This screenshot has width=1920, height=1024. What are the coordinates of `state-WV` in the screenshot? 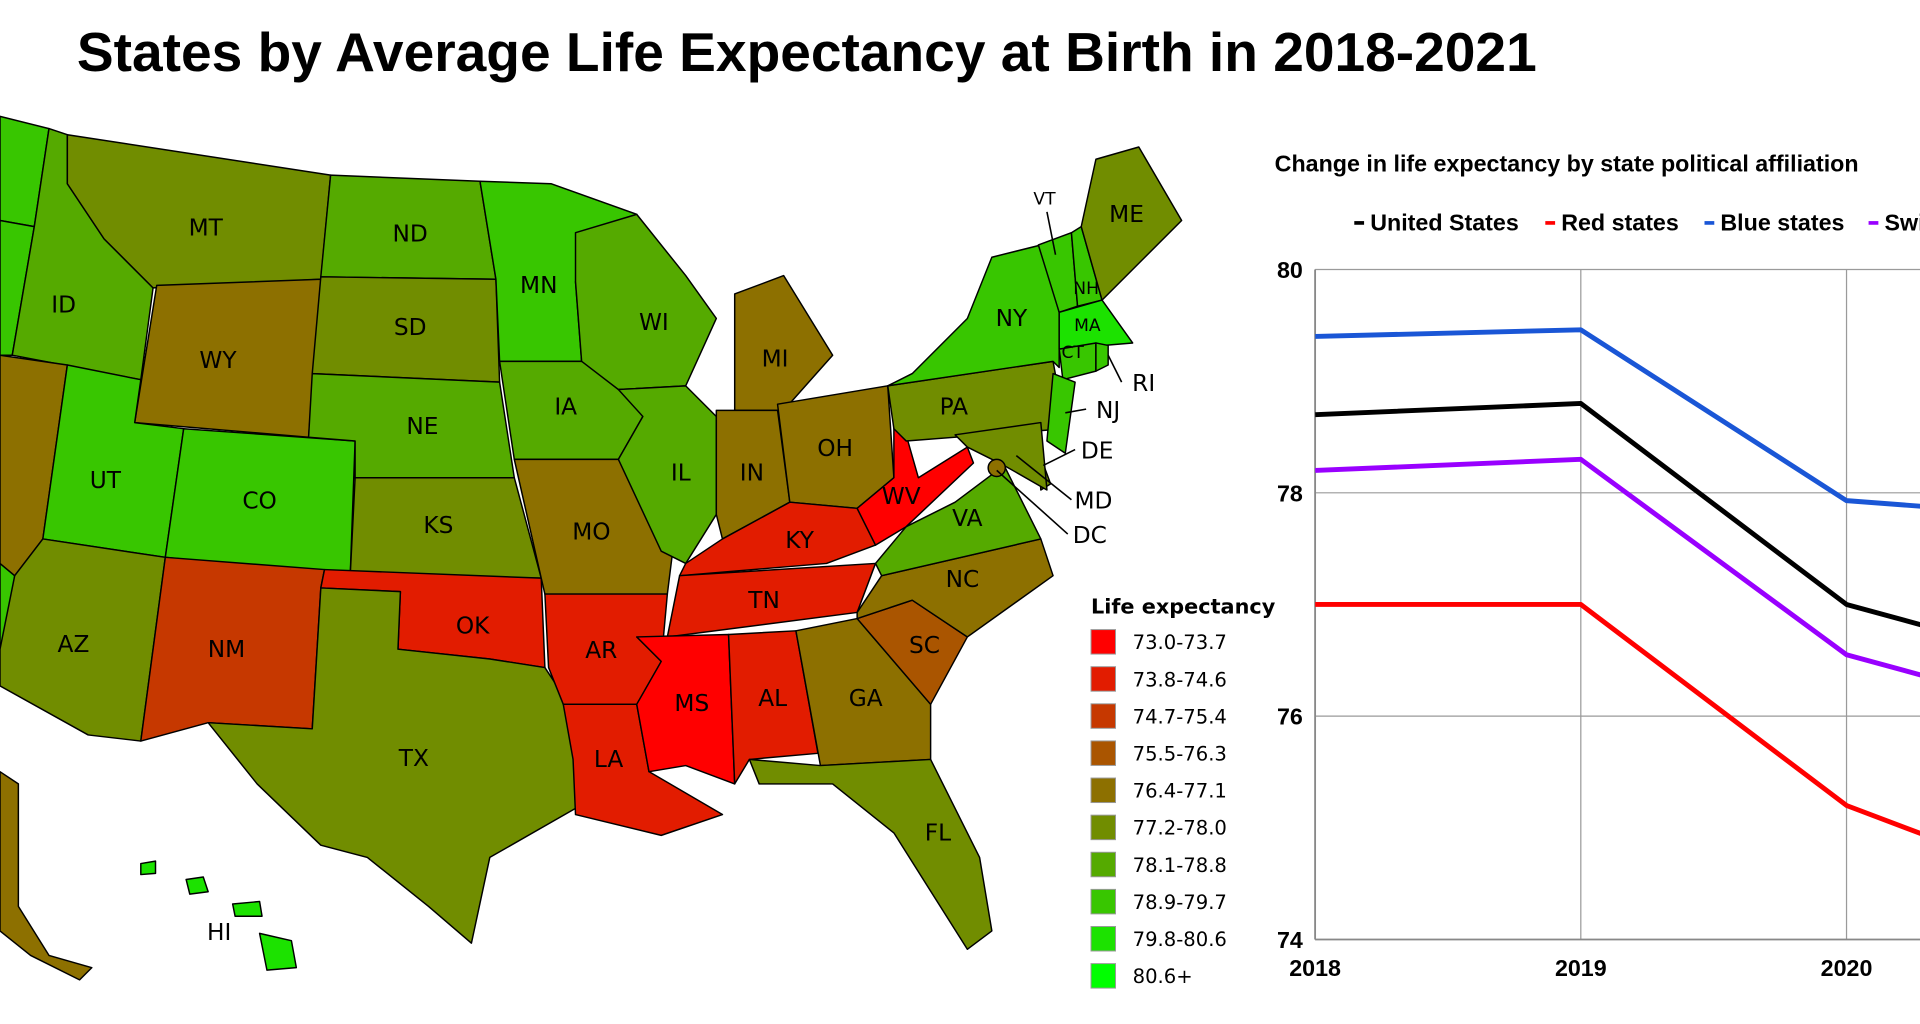 It's located at (915, 486).